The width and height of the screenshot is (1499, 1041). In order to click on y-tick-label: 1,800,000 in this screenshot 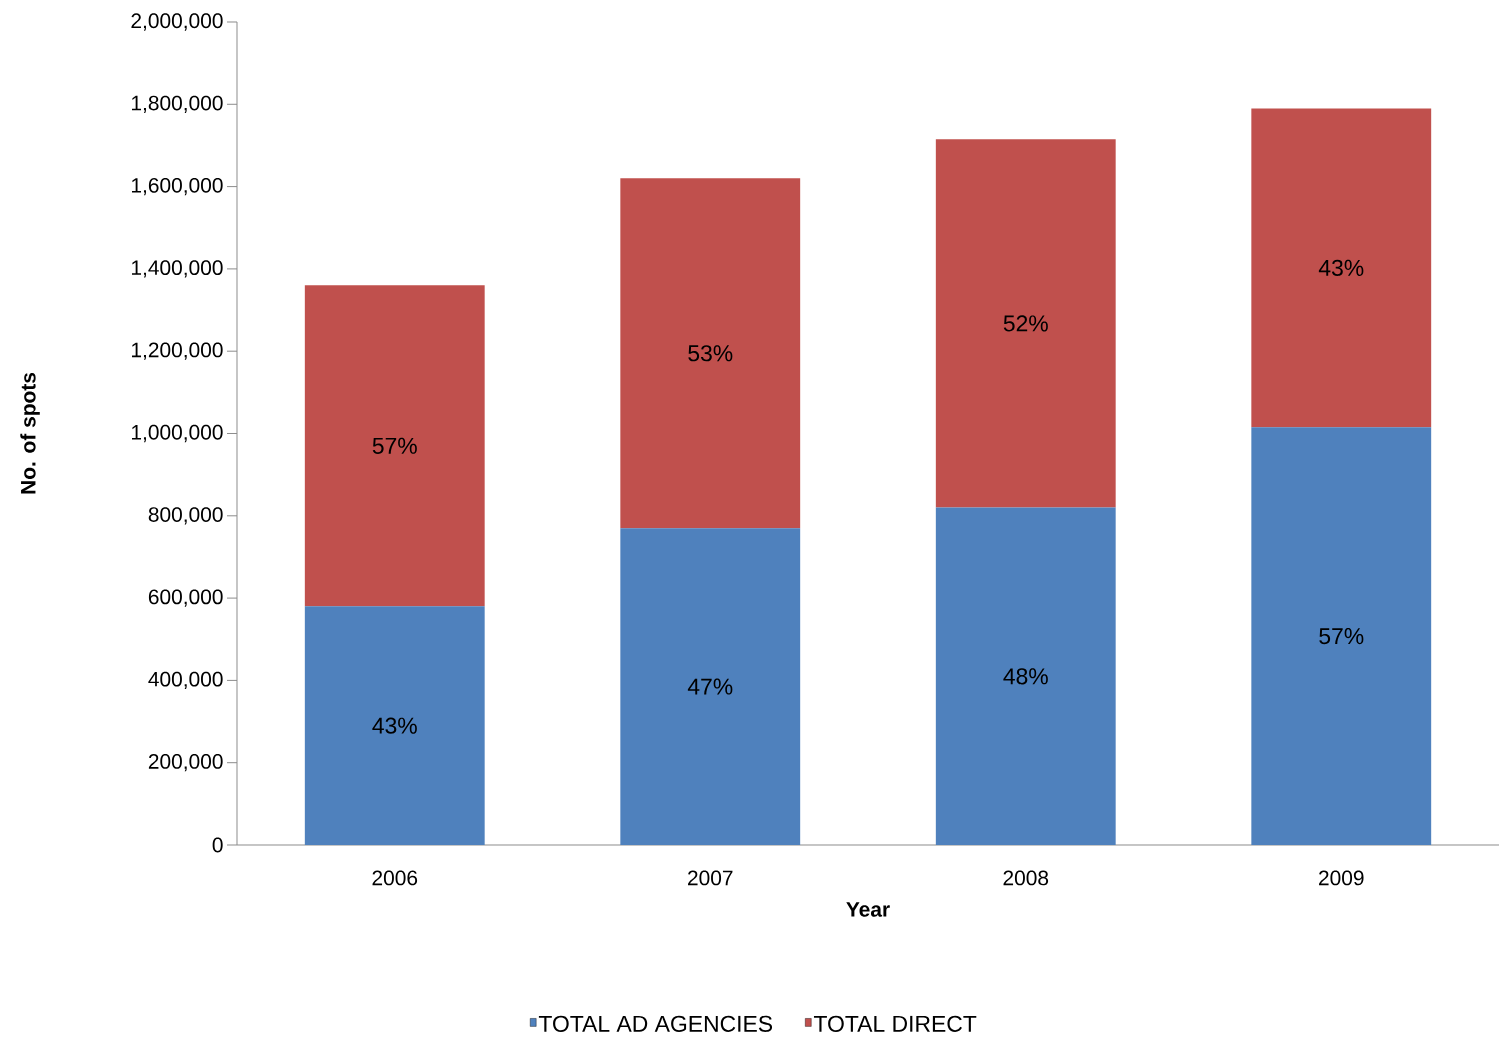, I will do `click(177, 104)`.